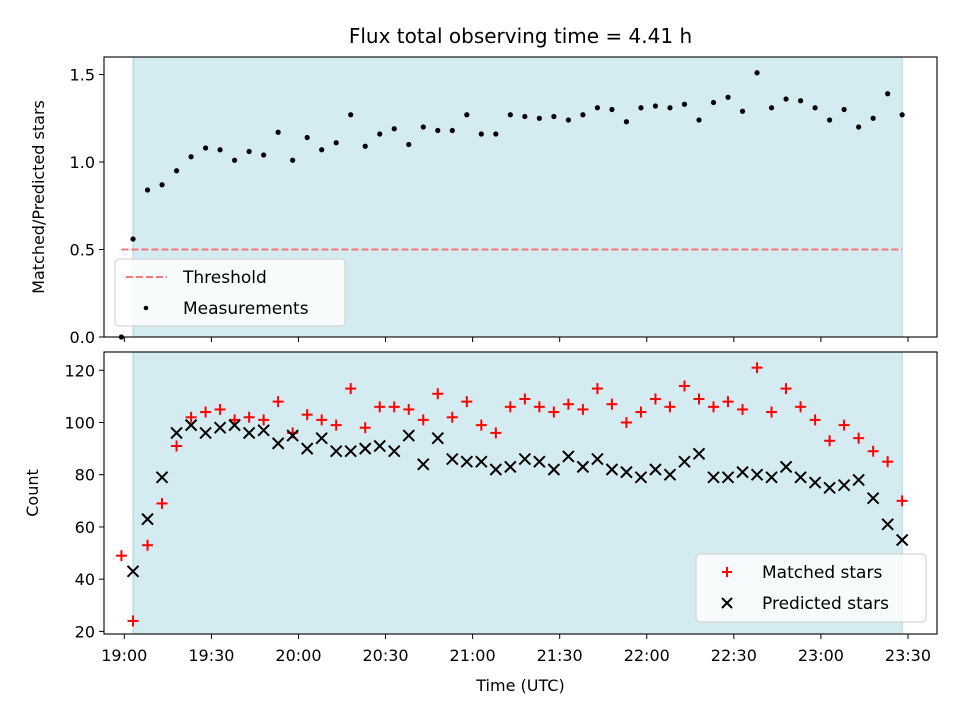 The height and width of the screenshot is (720, 960). Describe the element at coordinates (727, 603) in the screenshot. I see `legend-predicted-swatch` at that location.